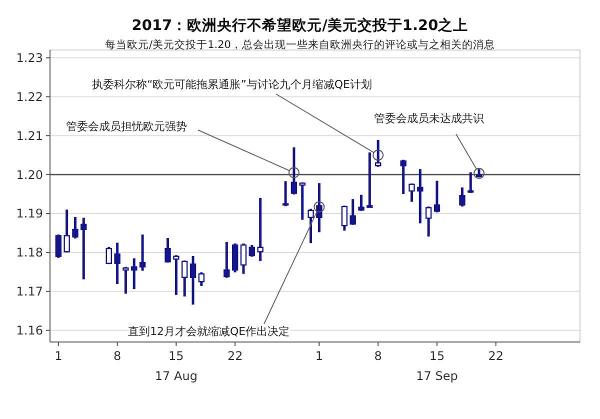 This screenshot has height=419, width=600. I want to click on annotation: 管委会成员担忧欧元强势, so click(126, 126).